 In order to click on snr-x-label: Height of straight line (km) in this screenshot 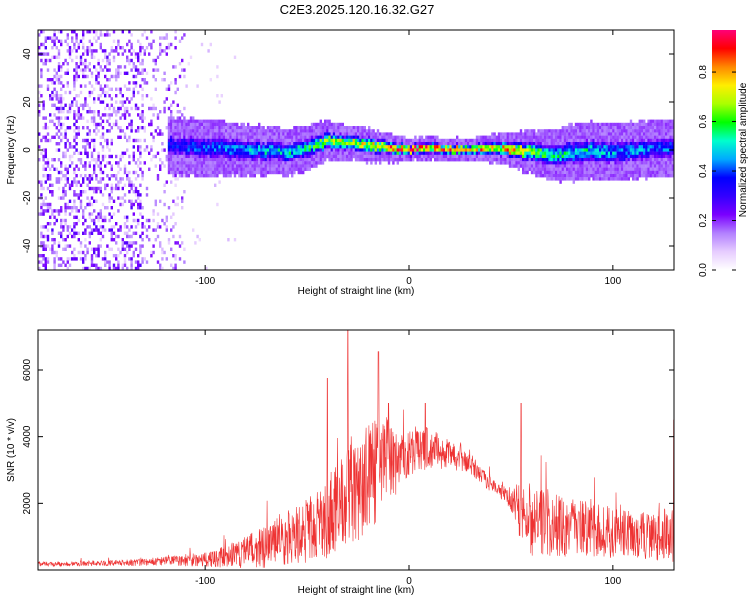, I will do `click(356, 590)`.